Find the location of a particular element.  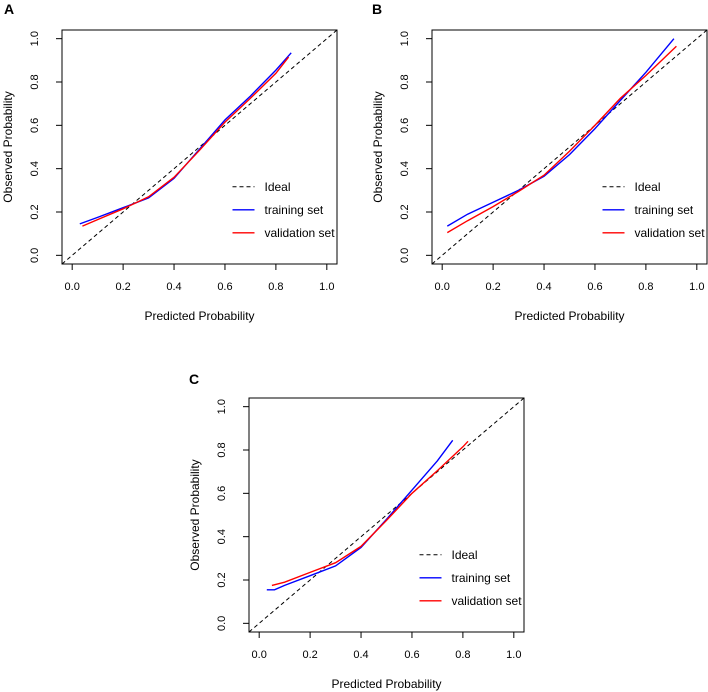

plot-frame-b is located at coordinates (569, 147).